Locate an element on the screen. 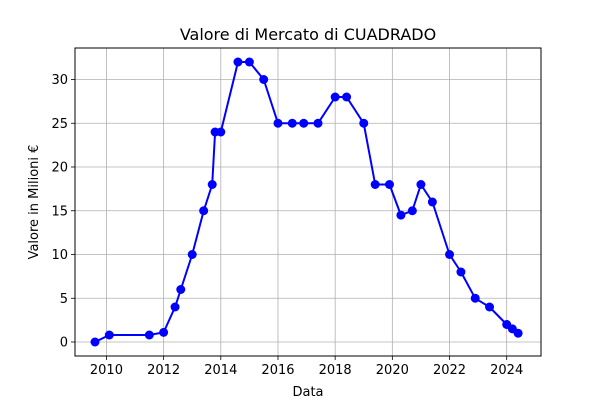 The height and width of the screenshot is (404, 600). x-tick-label: 2024 is located at coordinates (506, 370).